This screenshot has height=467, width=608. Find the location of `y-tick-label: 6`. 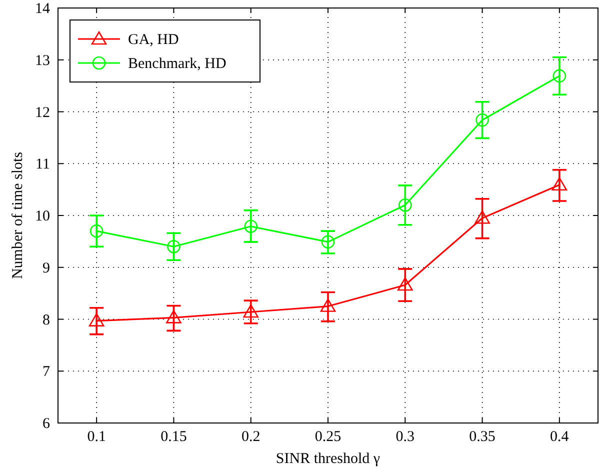

y-tick-label: 6 is located at coordinates (46, 424).